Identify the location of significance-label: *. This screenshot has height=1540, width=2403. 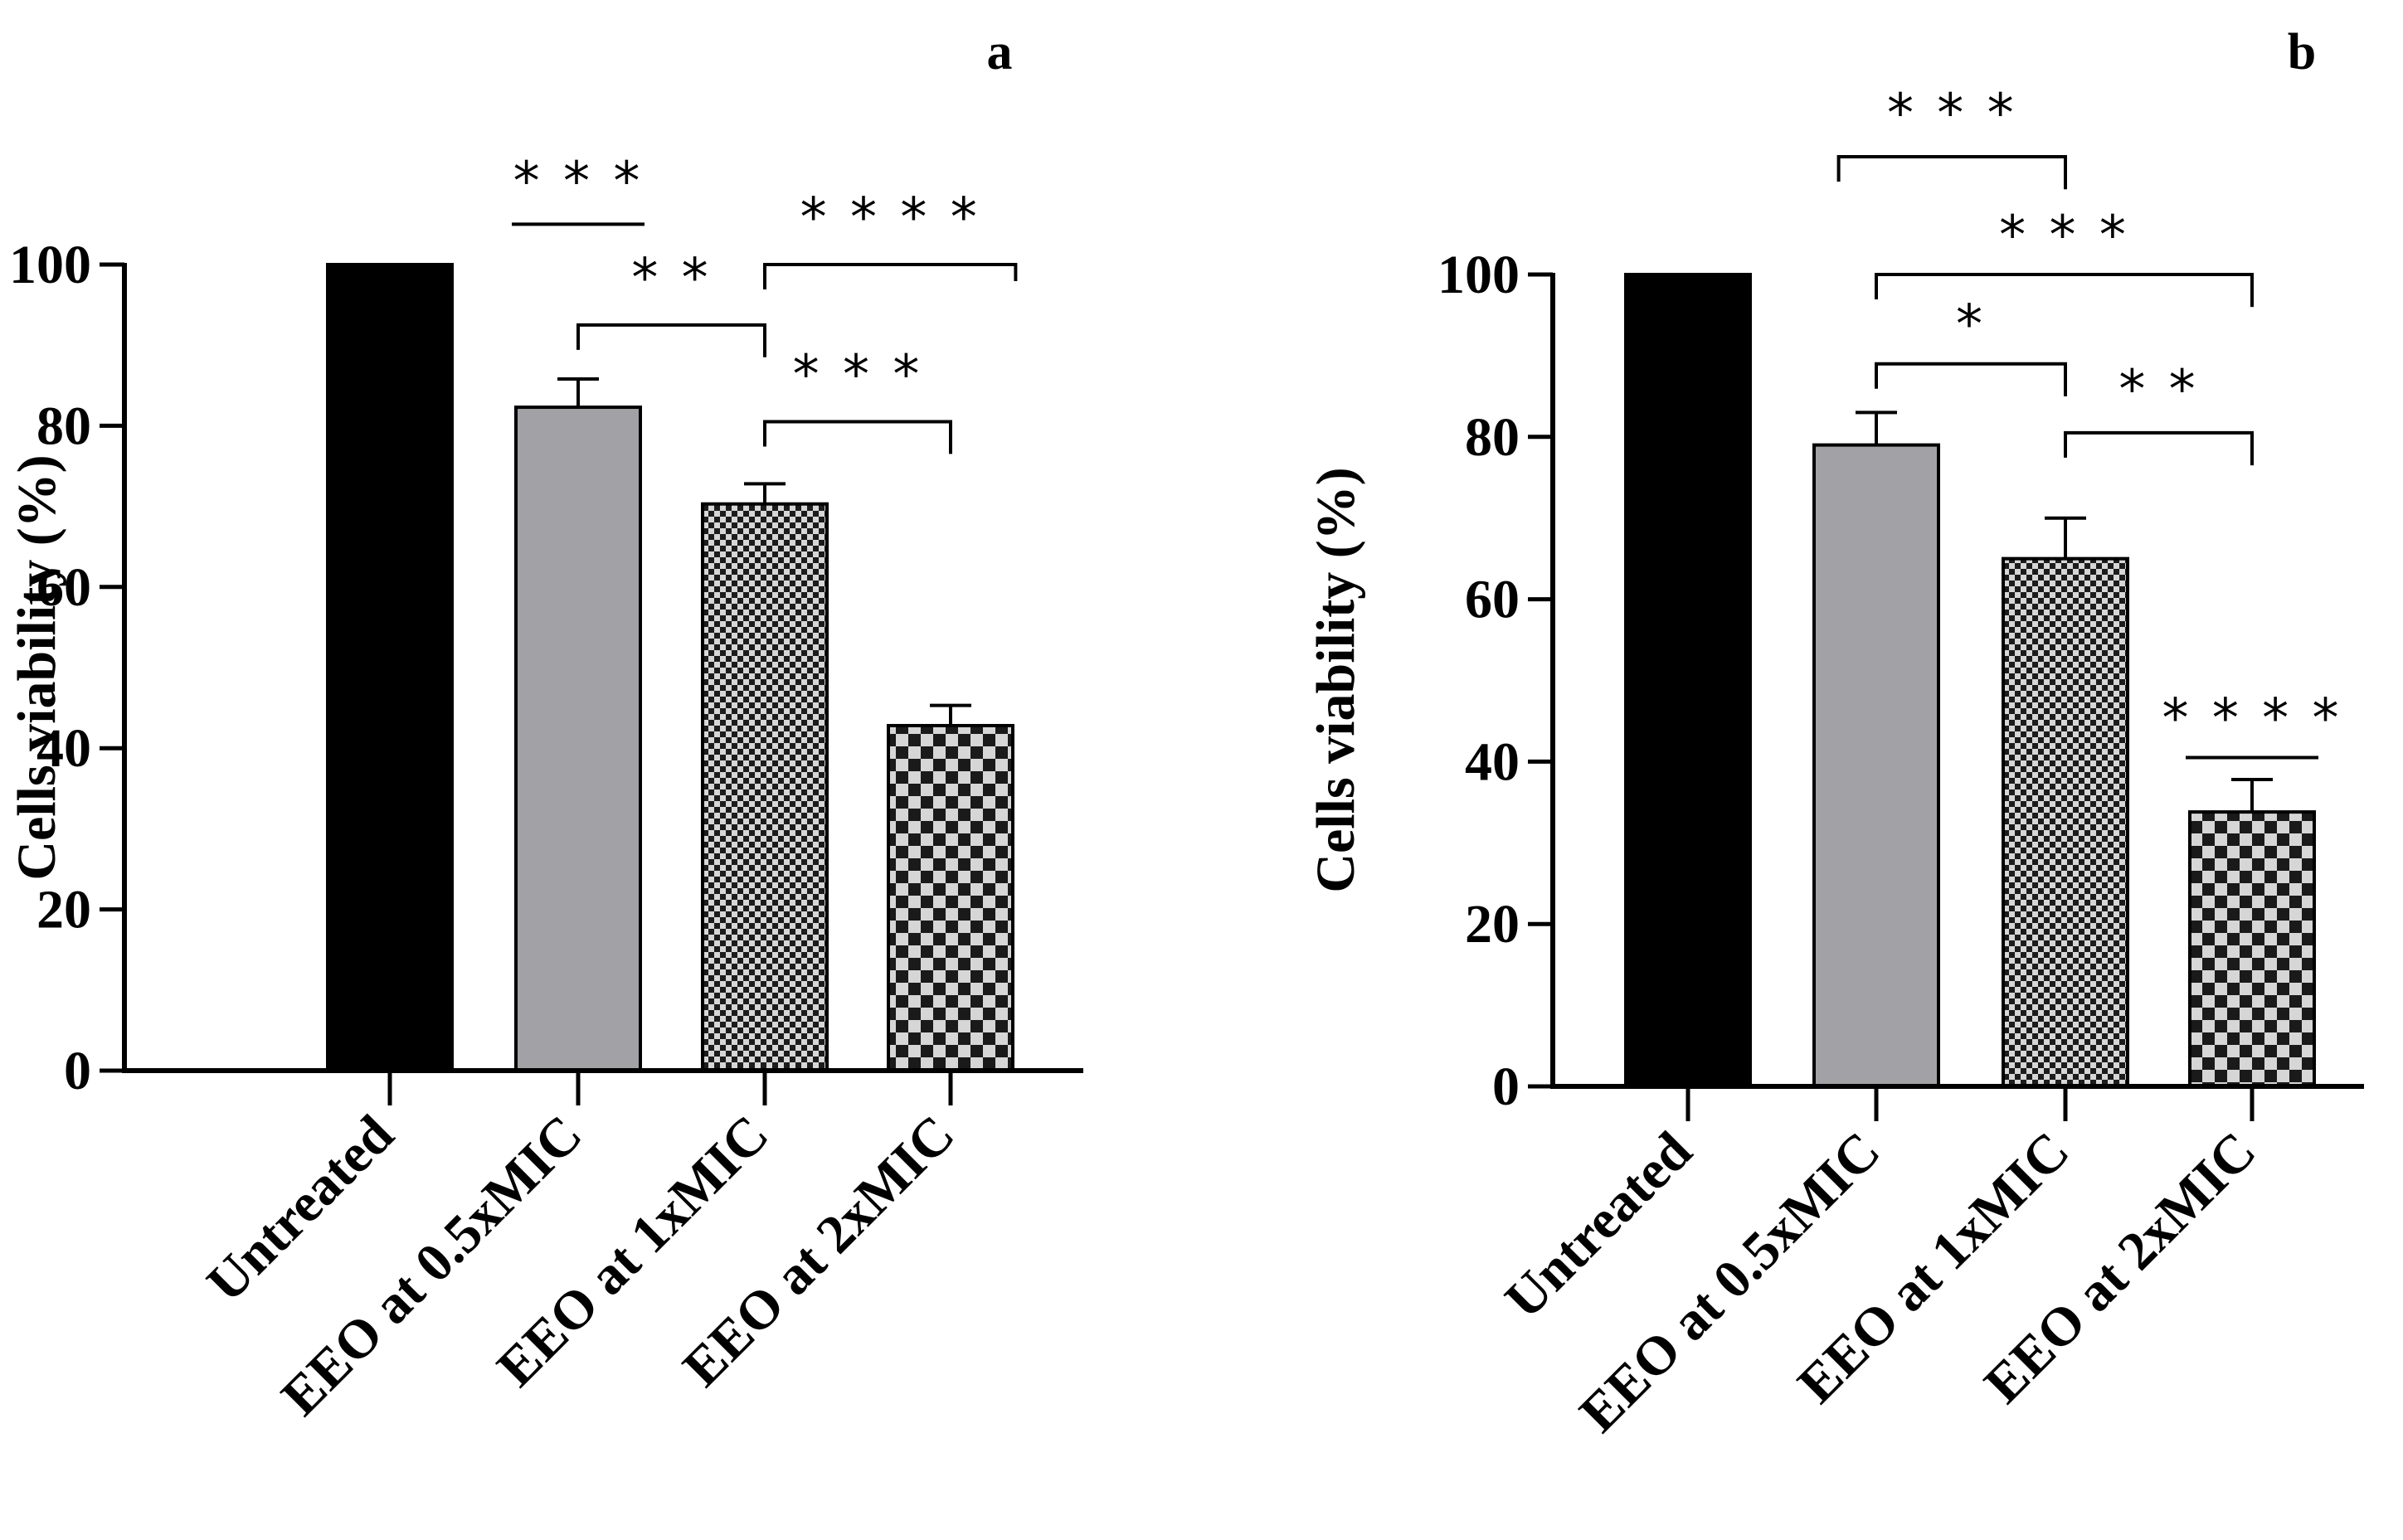
(1971, 325).